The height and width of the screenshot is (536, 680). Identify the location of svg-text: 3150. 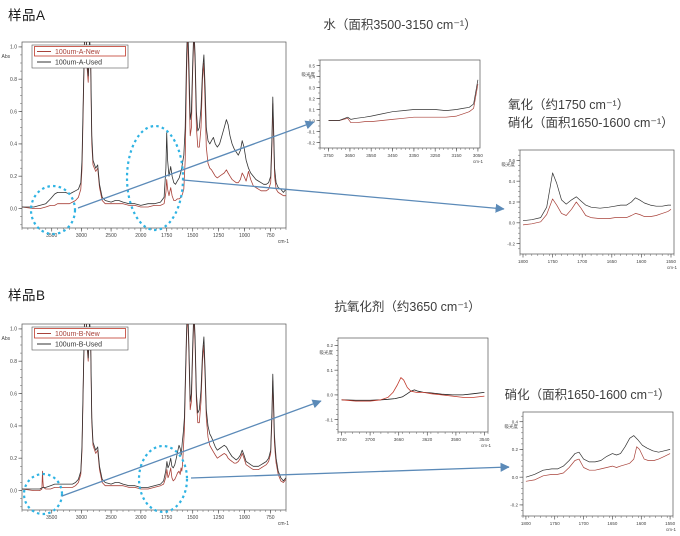
(456, 155).